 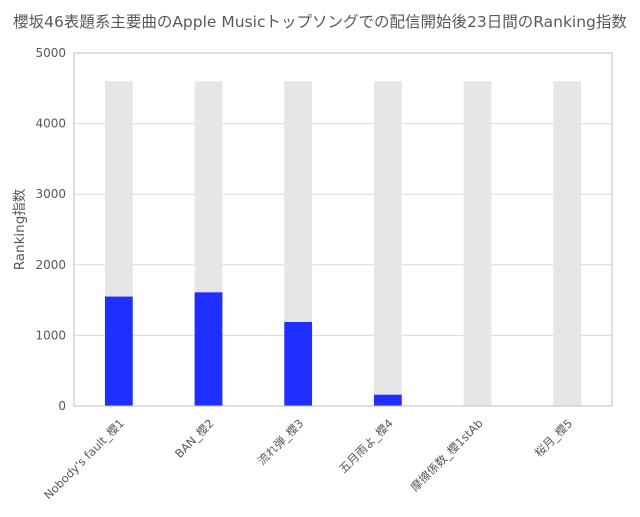 What do you see at coordinates (554, 438) in the screenshot?
I see `x-category-label: 桜月_櫻5` at bounding box center [554, 438].